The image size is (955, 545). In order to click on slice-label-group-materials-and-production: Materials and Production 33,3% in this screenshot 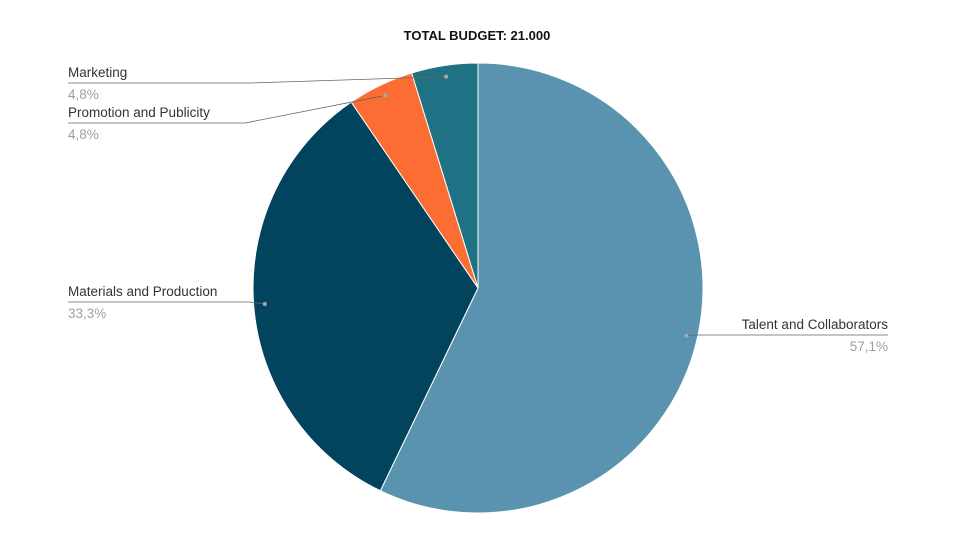, I will do `click(167, 302)`.